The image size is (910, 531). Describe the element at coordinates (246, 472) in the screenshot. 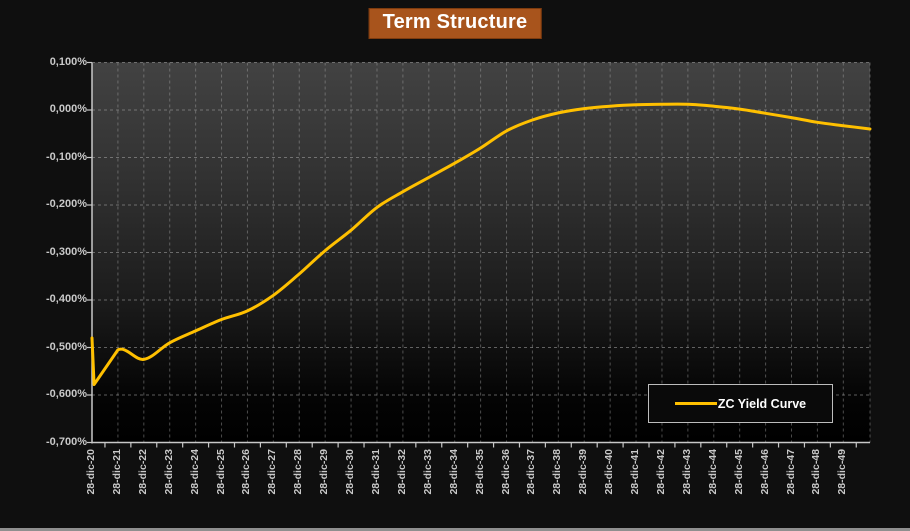

I see `x-axis-label: 28-dic-26` at that location.